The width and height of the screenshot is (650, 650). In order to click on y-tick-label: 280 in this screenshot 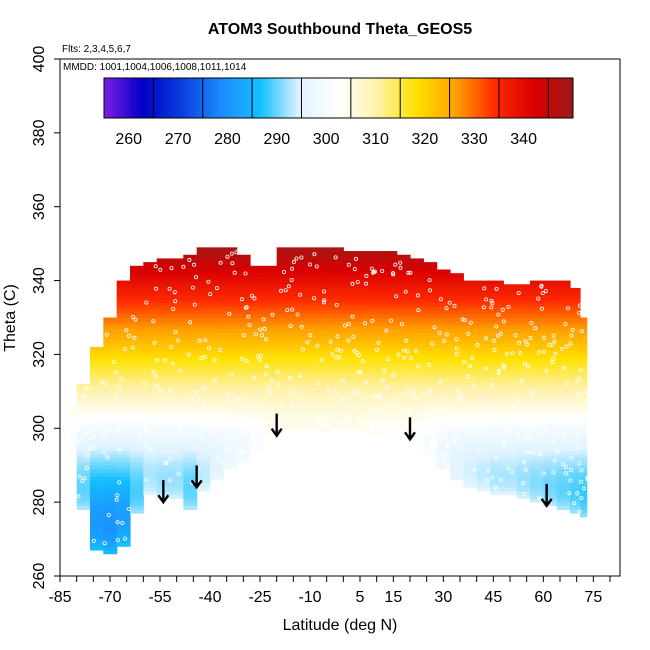, I will do `click(39, 502)`.